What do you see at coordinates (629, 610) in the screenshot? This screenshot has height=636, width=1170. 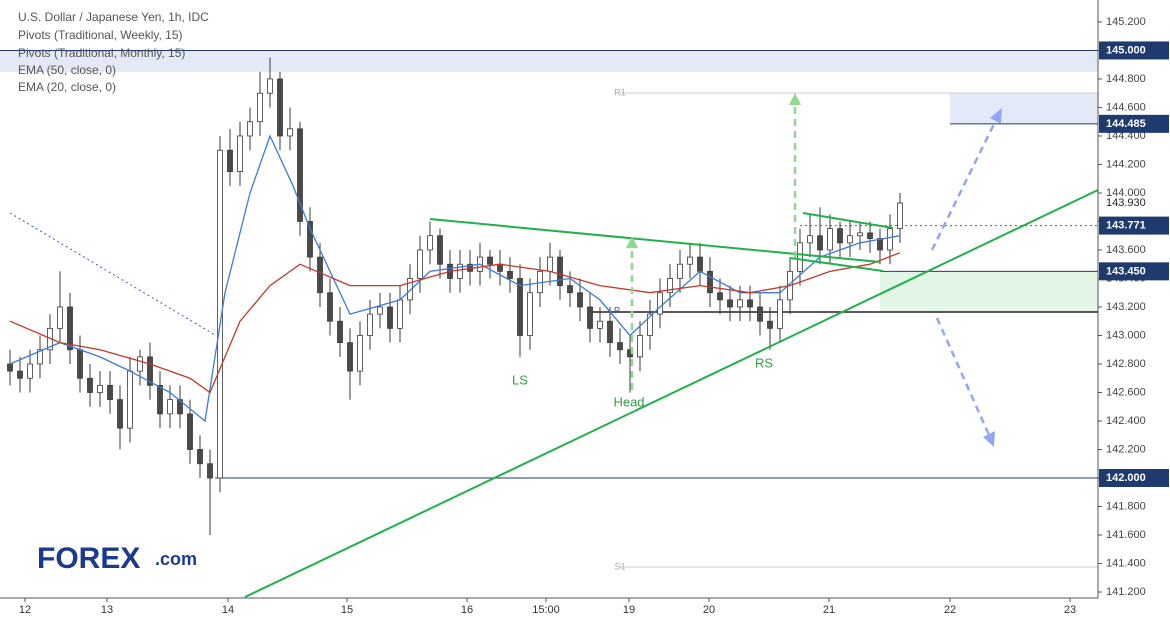 I see `x-tick-label: 19` at bounding box center [629, 610].